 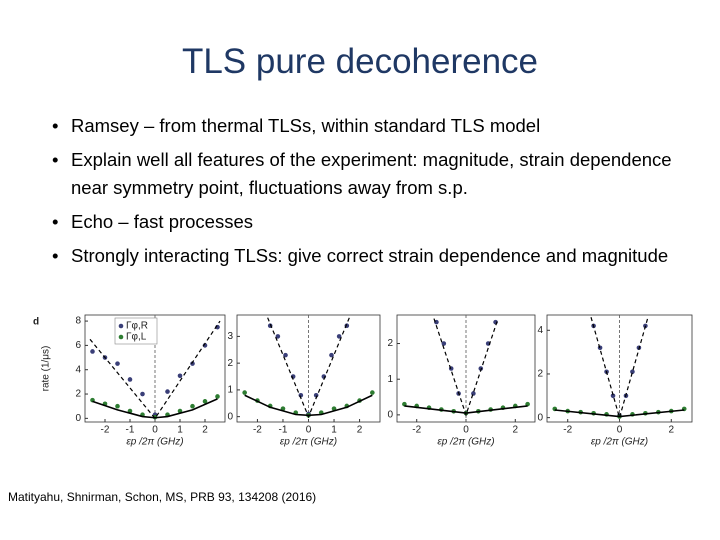 I want to click on panel-label: d, so click(x=36, y=322).